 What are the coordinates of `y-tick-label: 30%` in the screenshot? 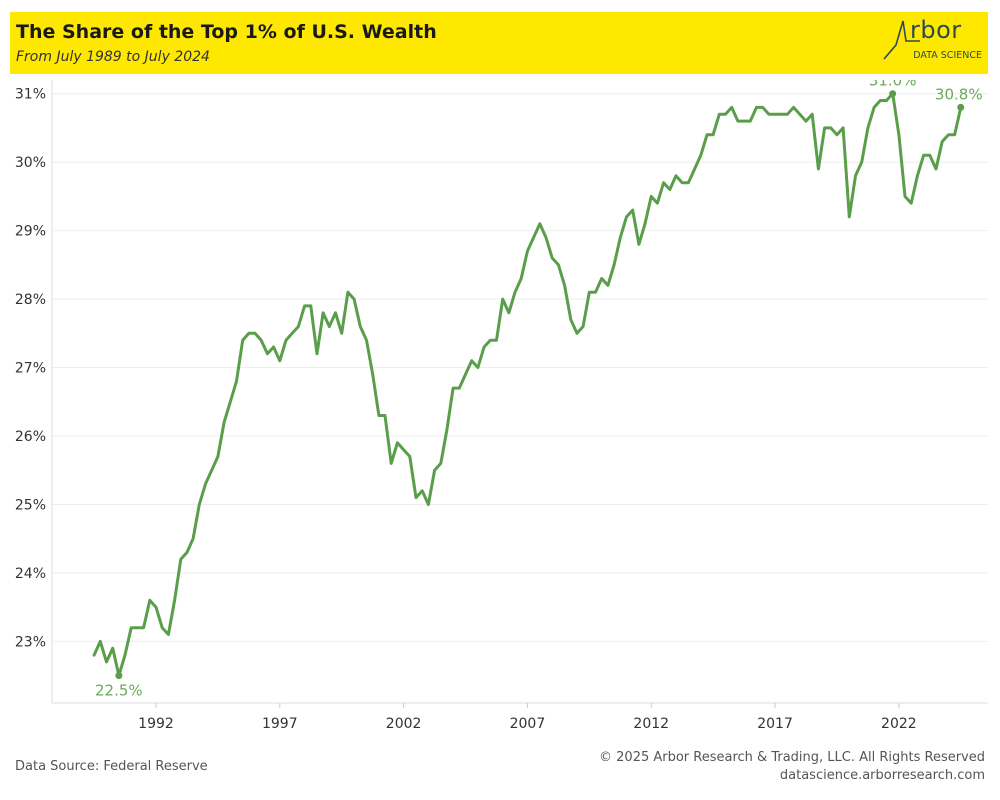 It's located at (30, 163).